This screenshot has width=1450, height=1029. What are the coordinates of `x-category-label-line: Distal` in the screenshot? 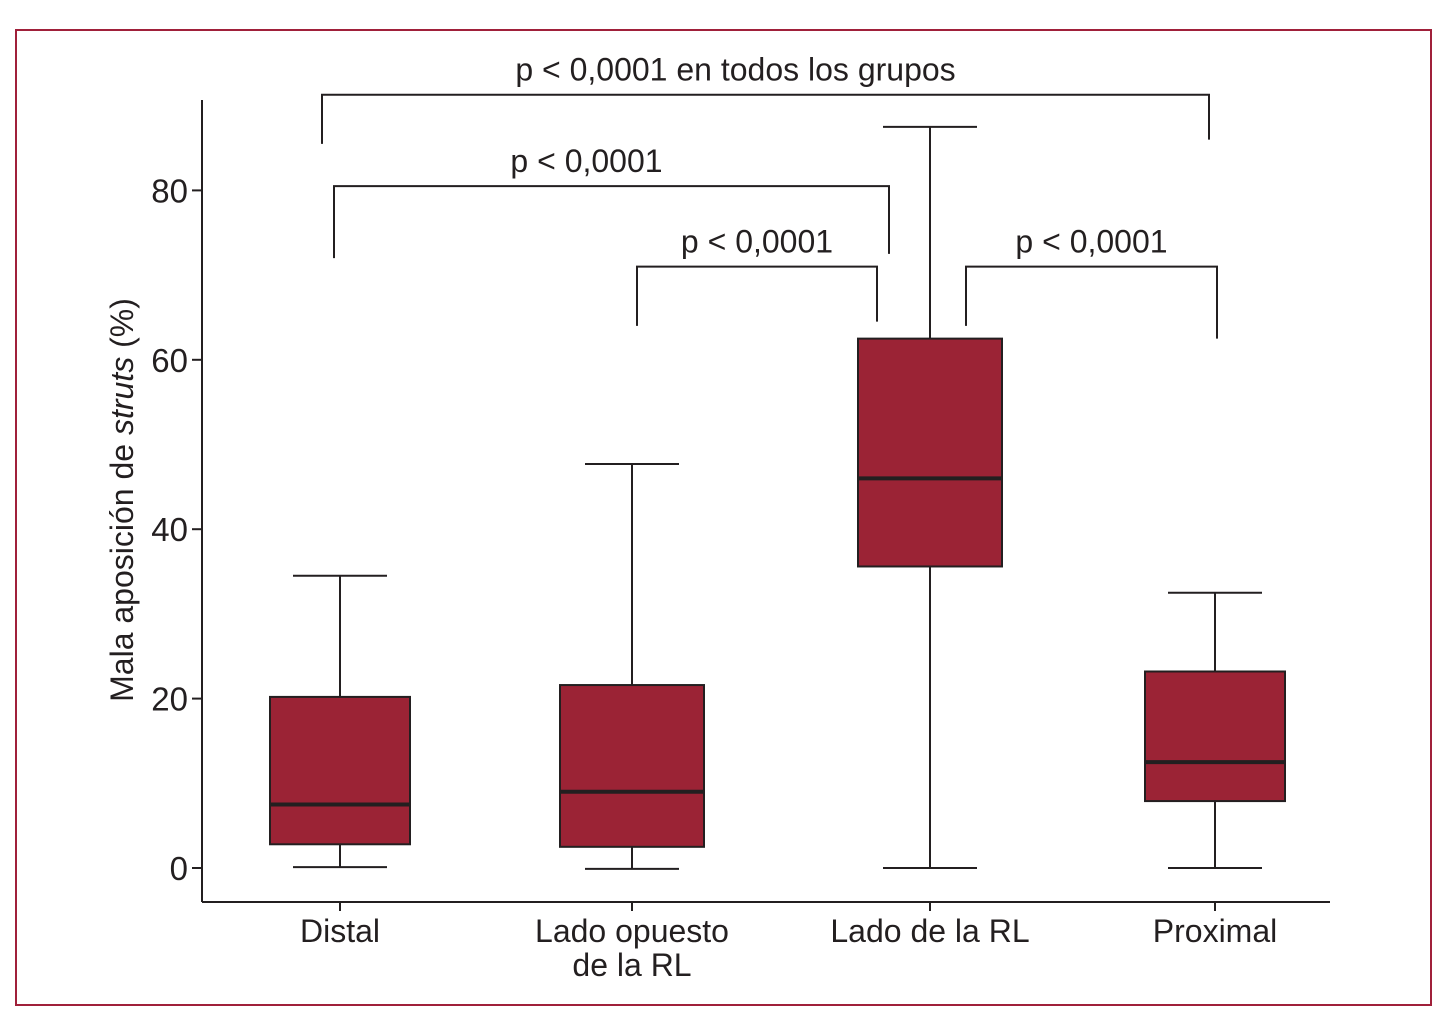 It's located at (340, 931).